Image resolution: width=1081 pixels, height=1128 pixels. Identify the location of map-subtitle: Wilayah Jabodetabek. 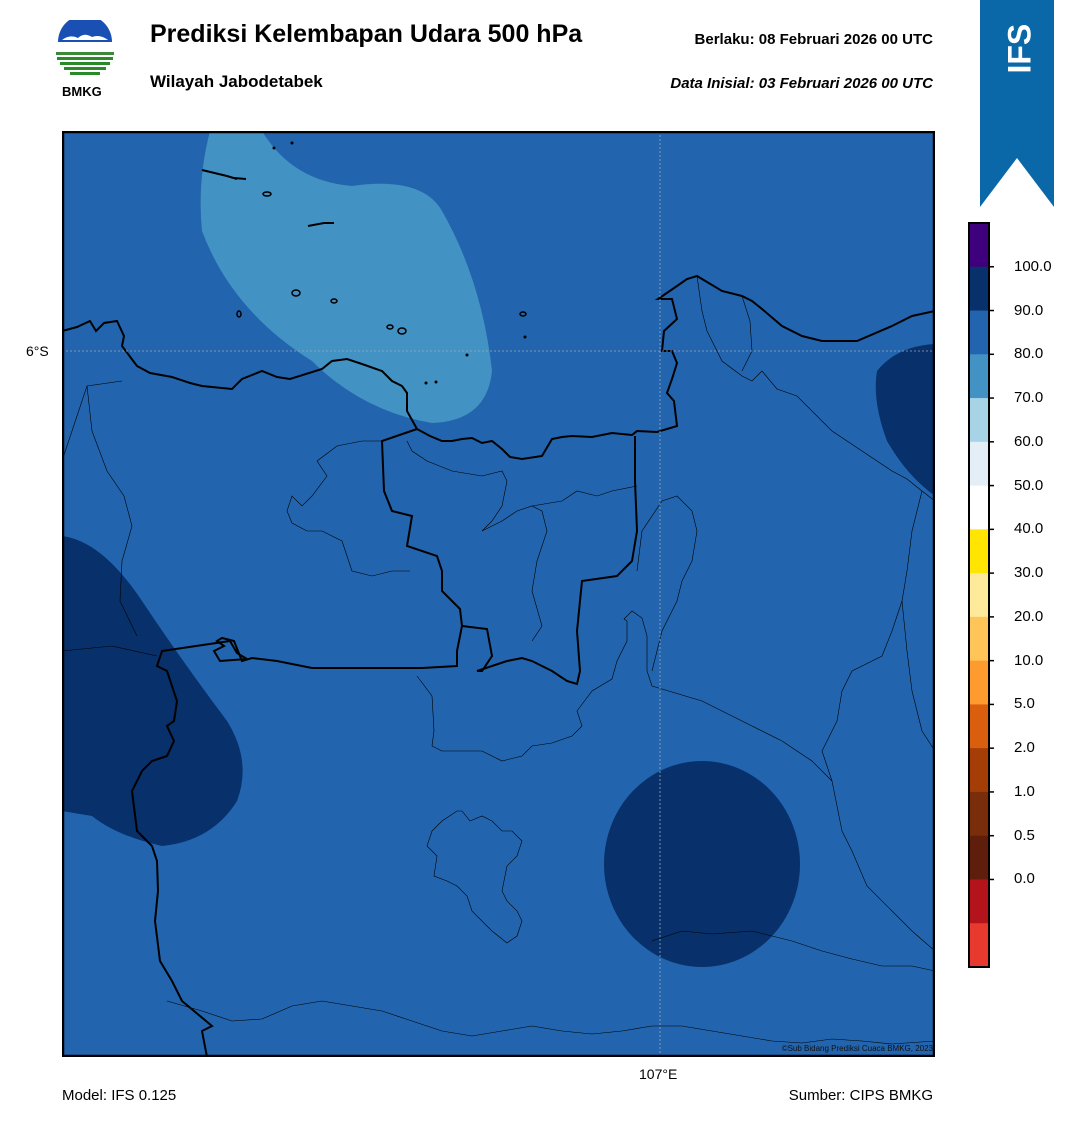
(236, 81).